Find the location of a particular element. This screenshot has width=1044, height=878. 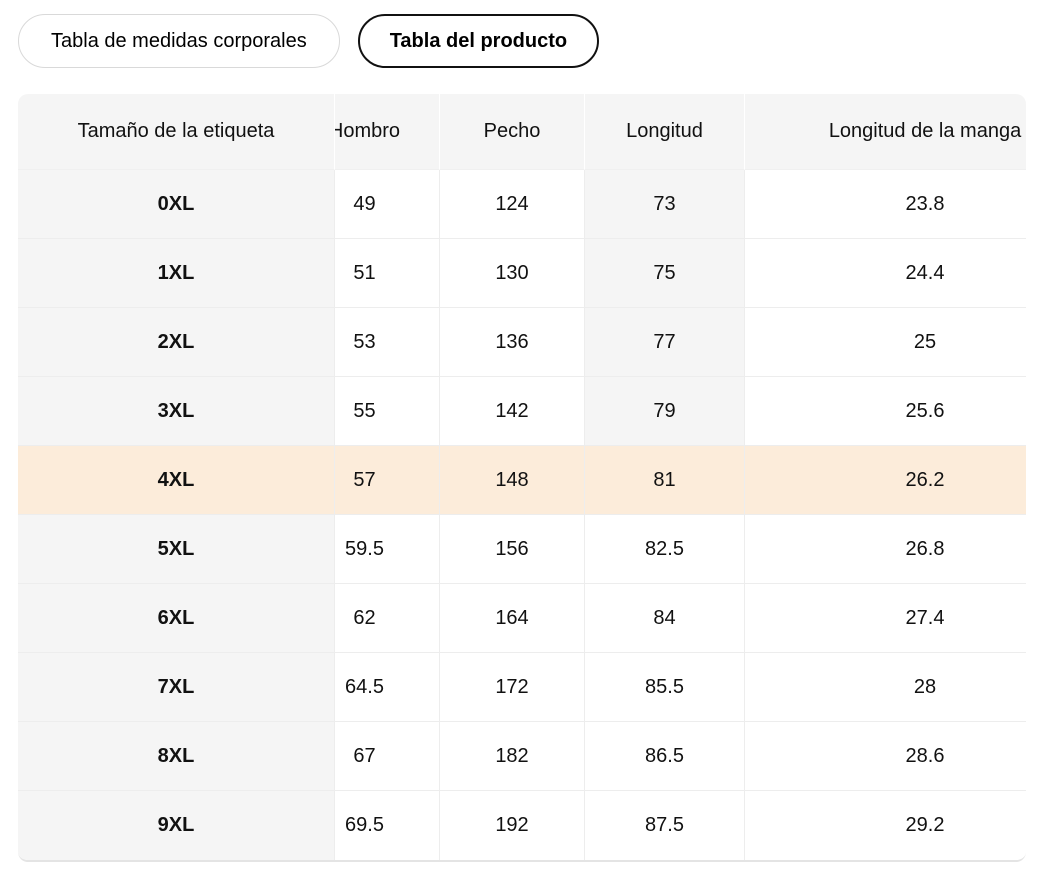

column-header-label-size: Tamaño de la etiqueta is located at coordinates (176, 132).